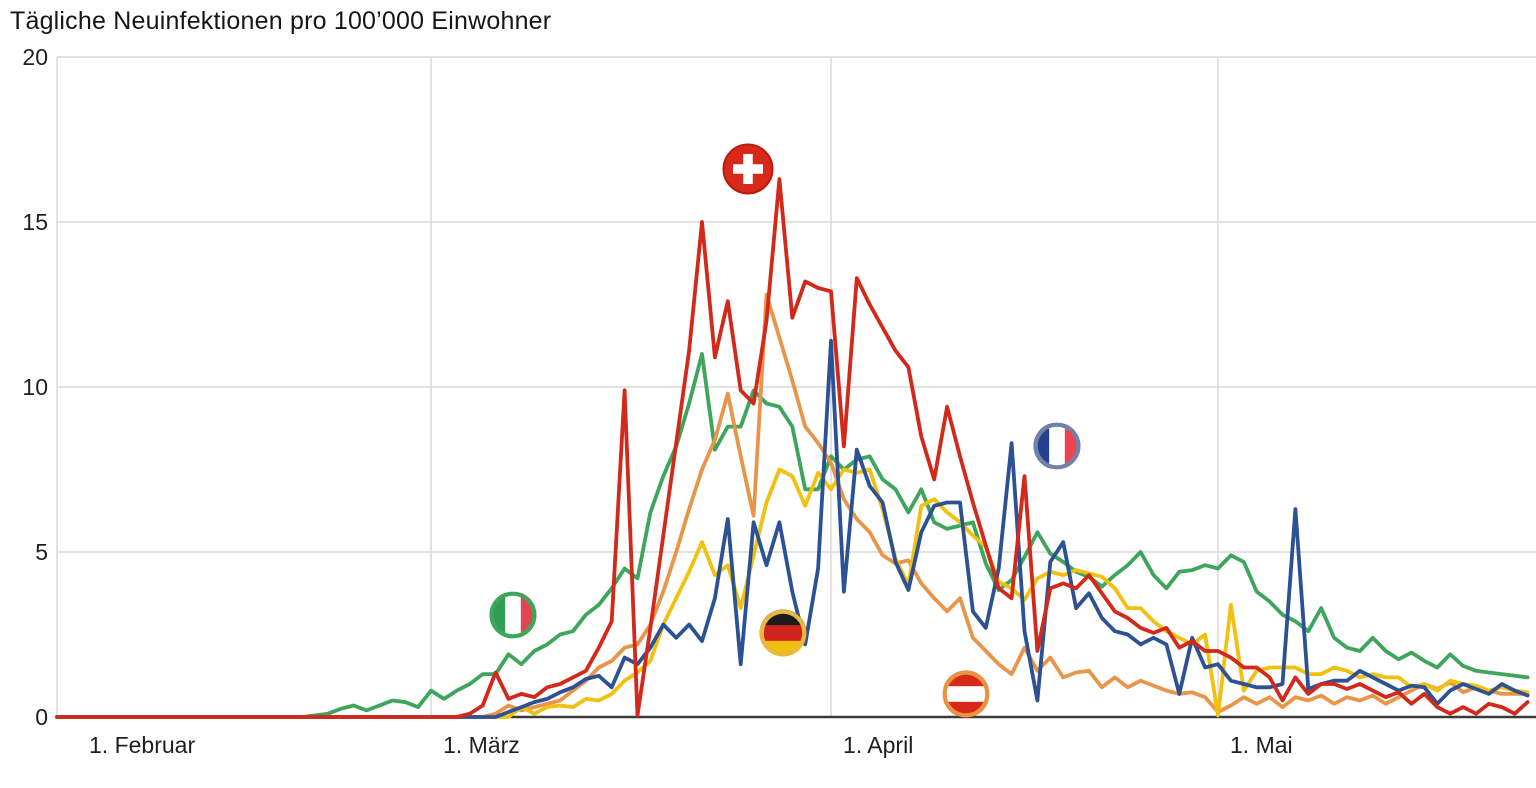 The width and height of the screenshot is (1536, 788). Describe the element at coordinates (1057, 446) in the screenshot. I see `france-flag-icon` at that location.